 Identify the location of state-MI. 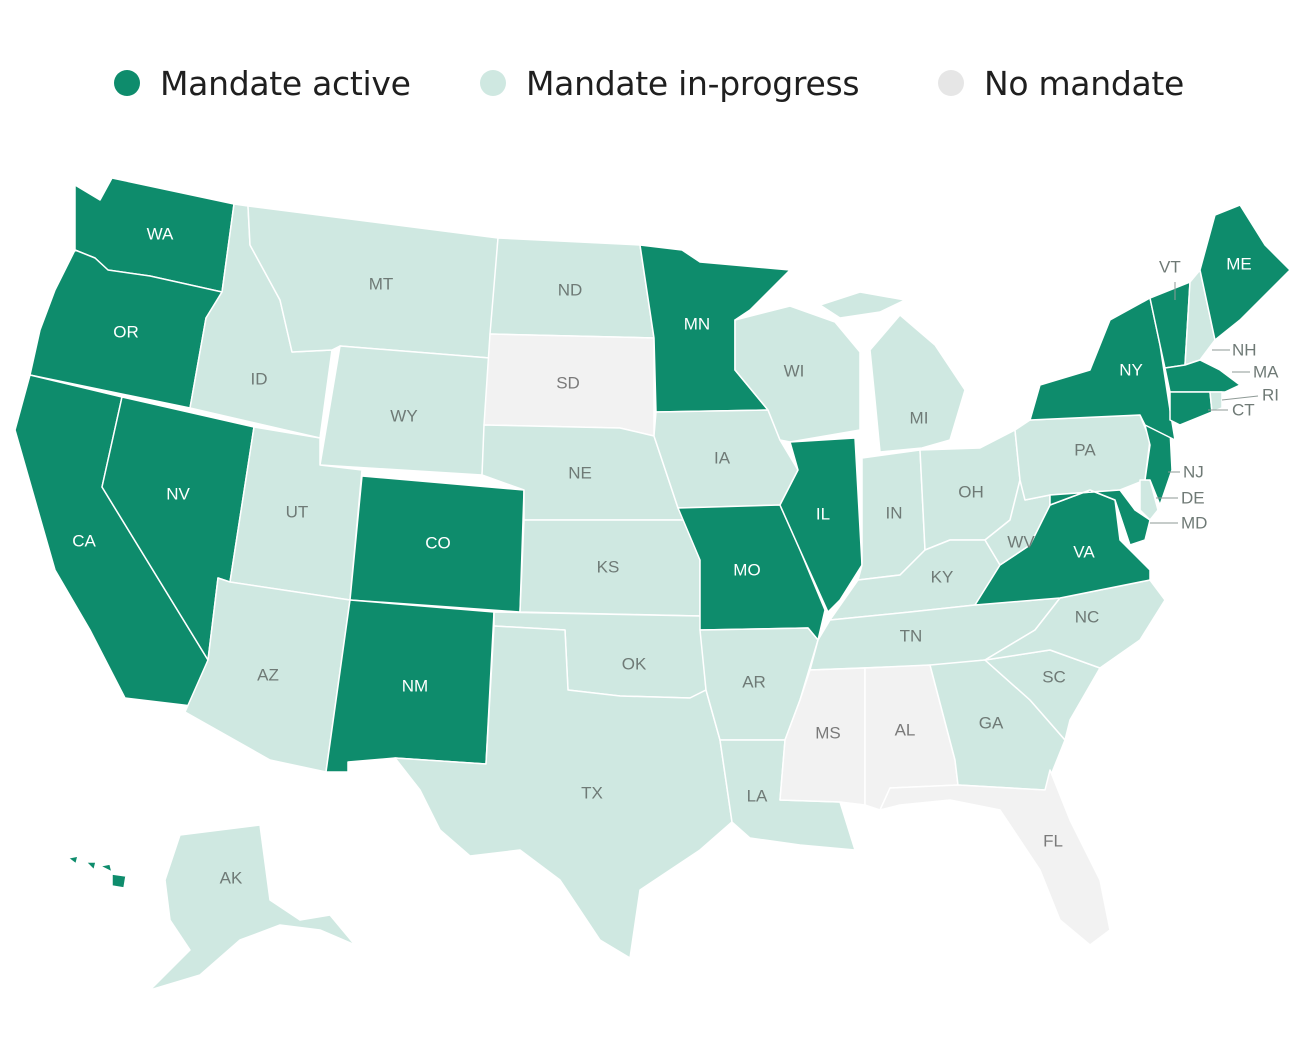
(892, 372).